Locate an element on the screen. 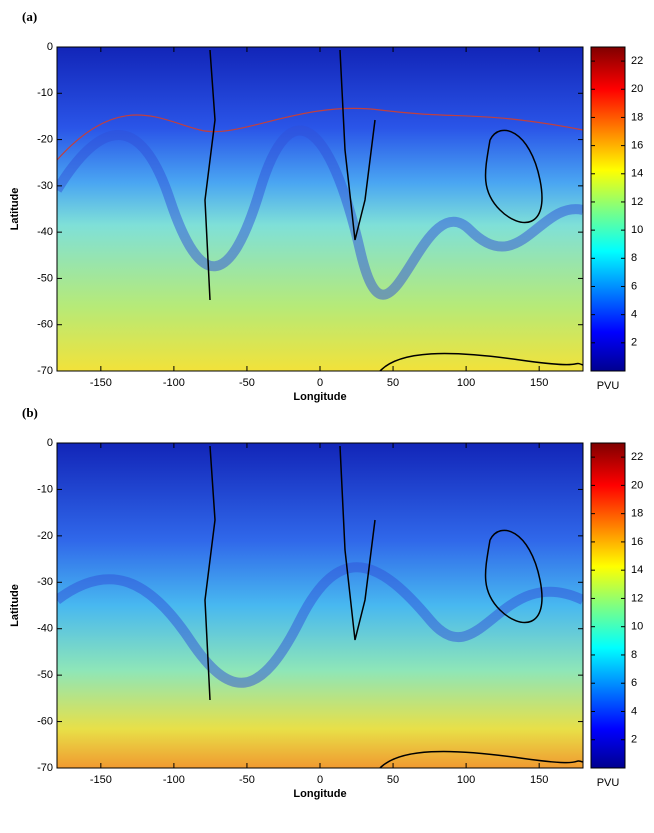  panel-label: (b) is located at coordinates (30, 412).